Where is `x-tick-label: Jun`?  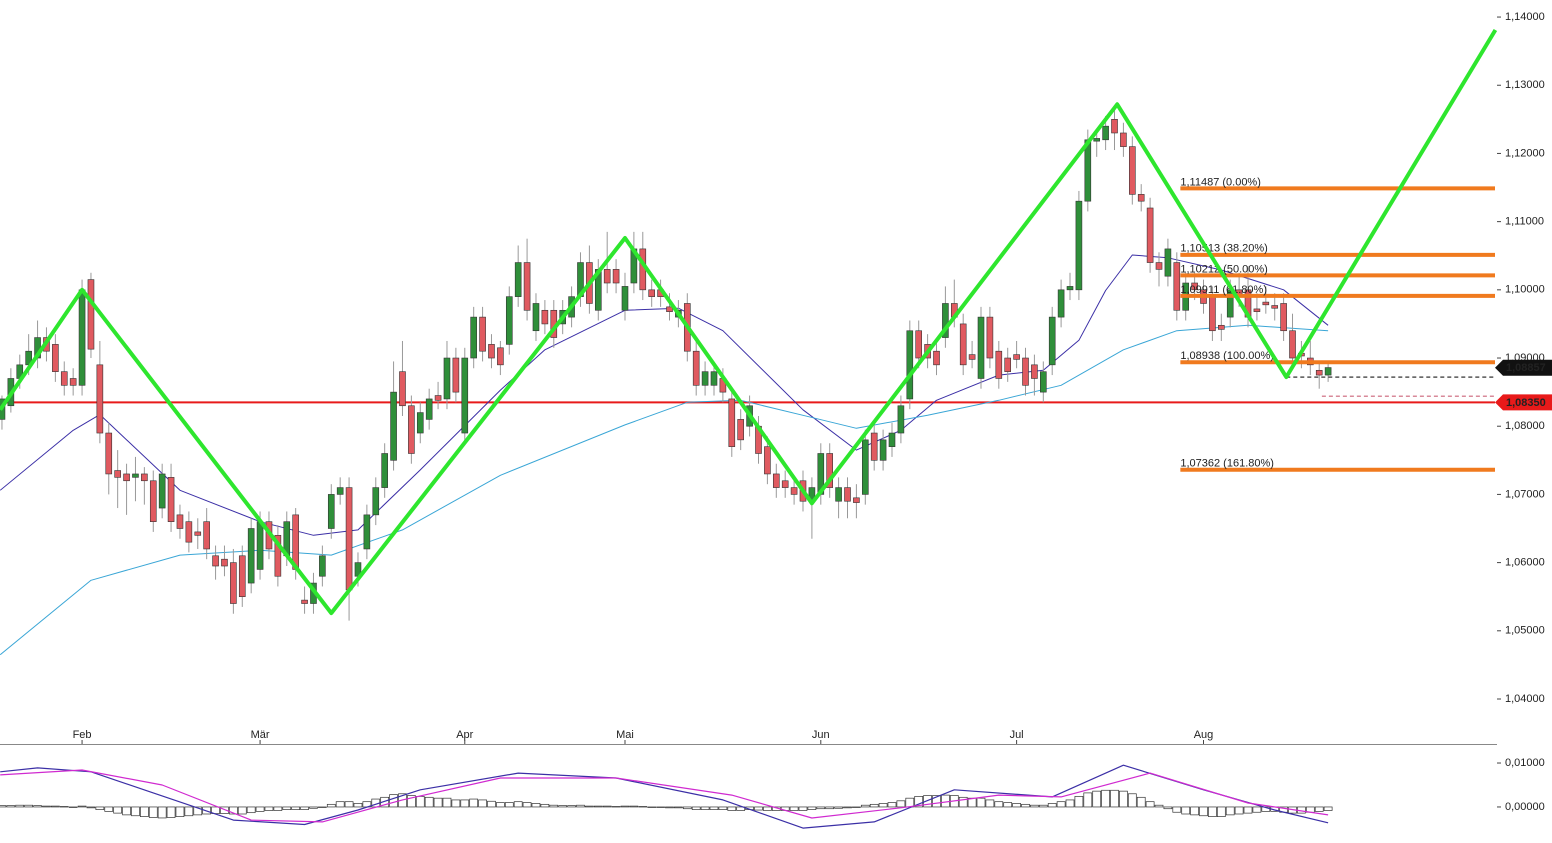 x-tick-label: Jun is located at coordinates (821, 735).